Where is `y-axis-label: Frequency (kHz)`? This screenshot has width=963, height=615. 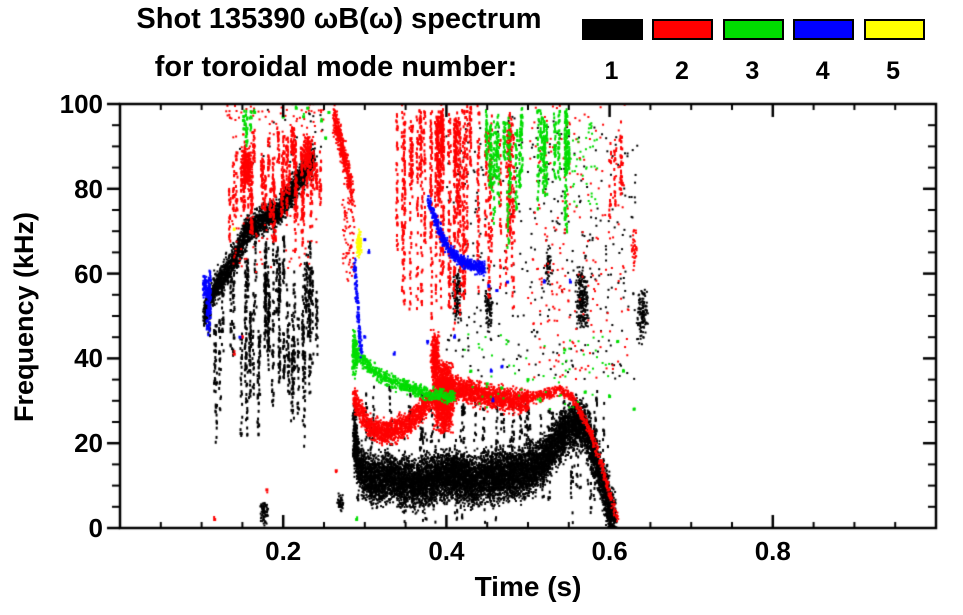 y-axis-label: Frequency (kHz) is located at coordinates (24, 317).